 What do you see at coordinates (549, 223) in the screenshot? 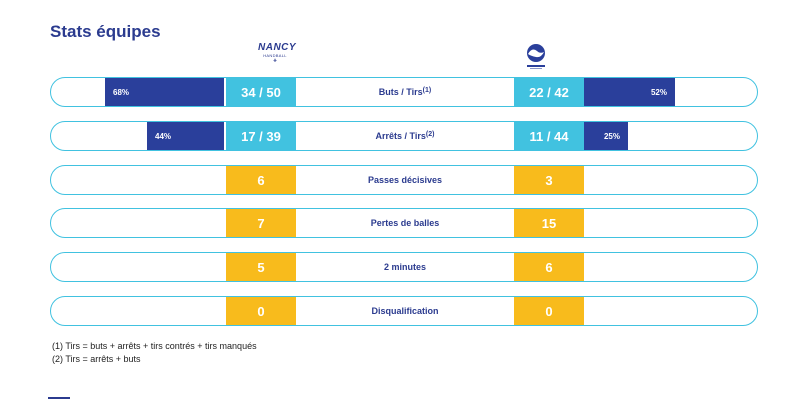
I see `away-value: 15` at bounding box center [549, 223].